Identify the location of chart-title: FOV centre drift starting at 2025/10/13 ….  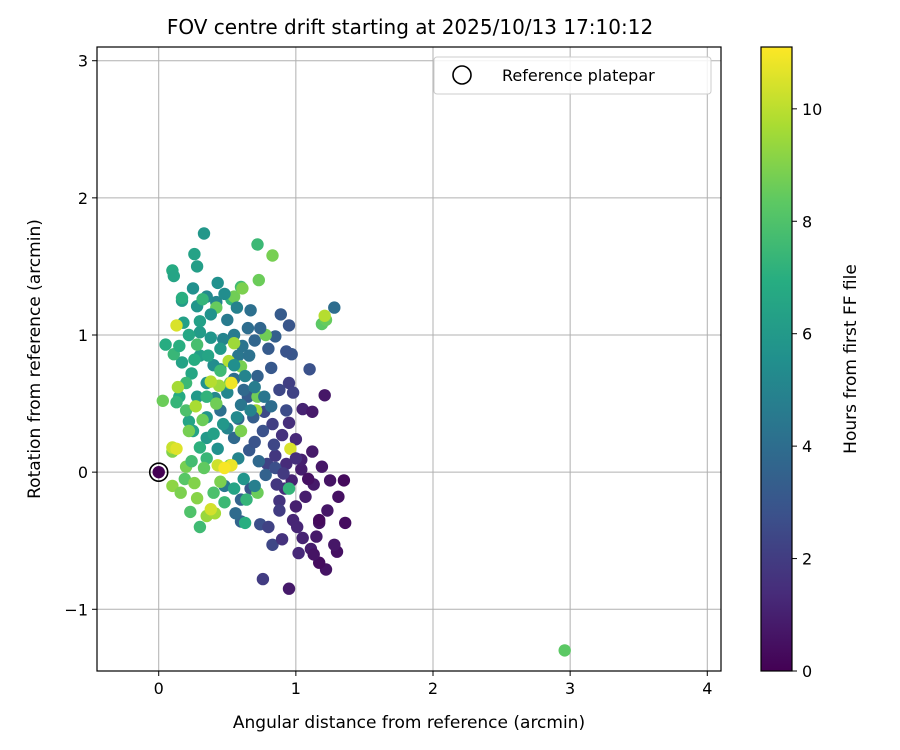
(410, 27).